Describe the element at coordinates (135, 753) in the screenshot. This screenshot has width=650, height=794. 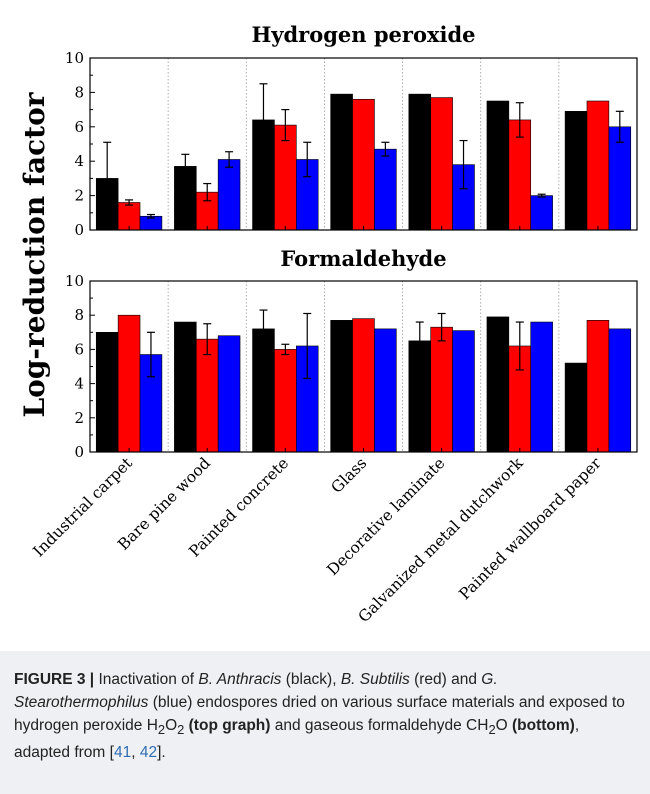
I see `caption-text: ,` at that location.